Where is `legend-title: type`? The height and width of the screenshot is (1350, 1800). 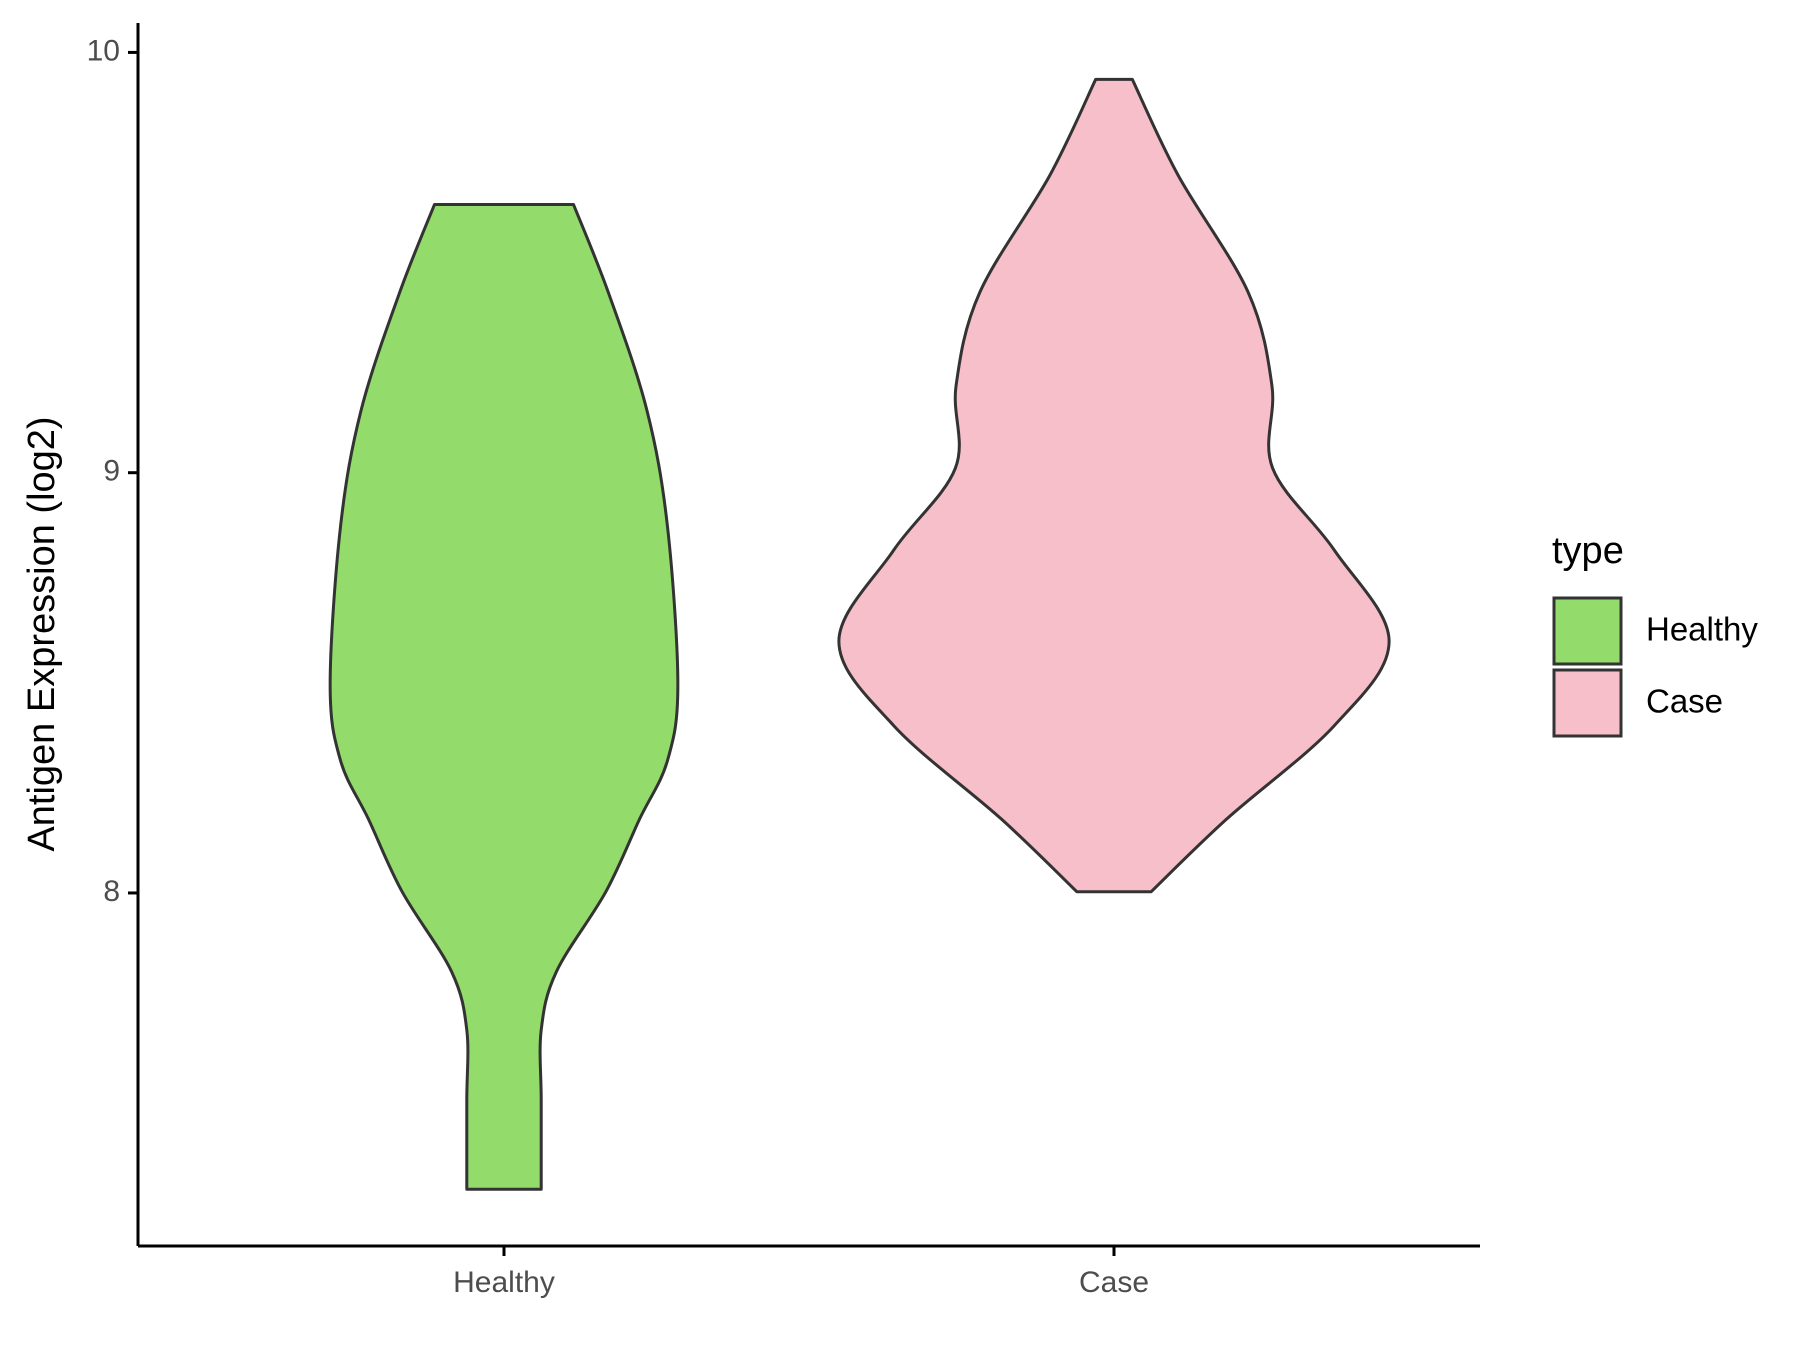
legend-title: type is located at coordinates (1588, 551).